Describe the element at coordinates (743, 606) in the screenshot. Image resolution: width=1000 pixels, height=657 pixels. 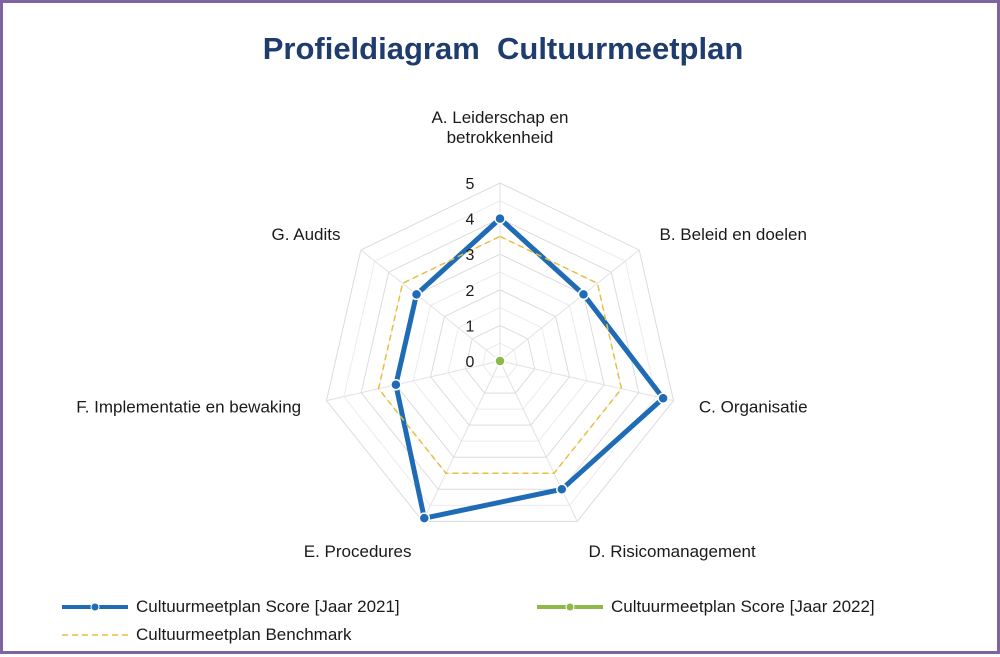
I see `legend-label-2022: Cultuurmeetplan Score [Jaar 2022]` at that location.